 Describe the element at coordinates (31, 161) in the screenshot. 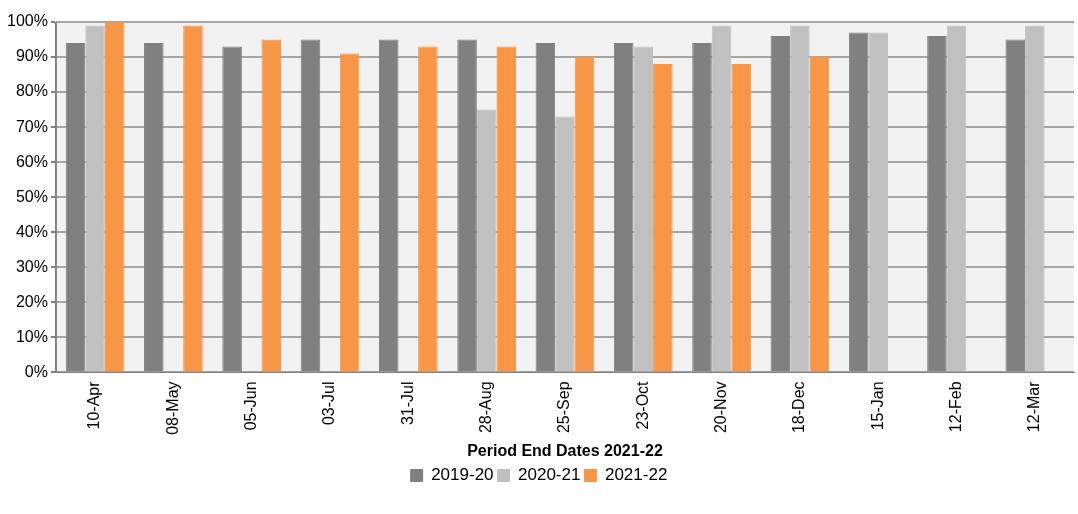

I see `y-tick-label: 60%` at that location.